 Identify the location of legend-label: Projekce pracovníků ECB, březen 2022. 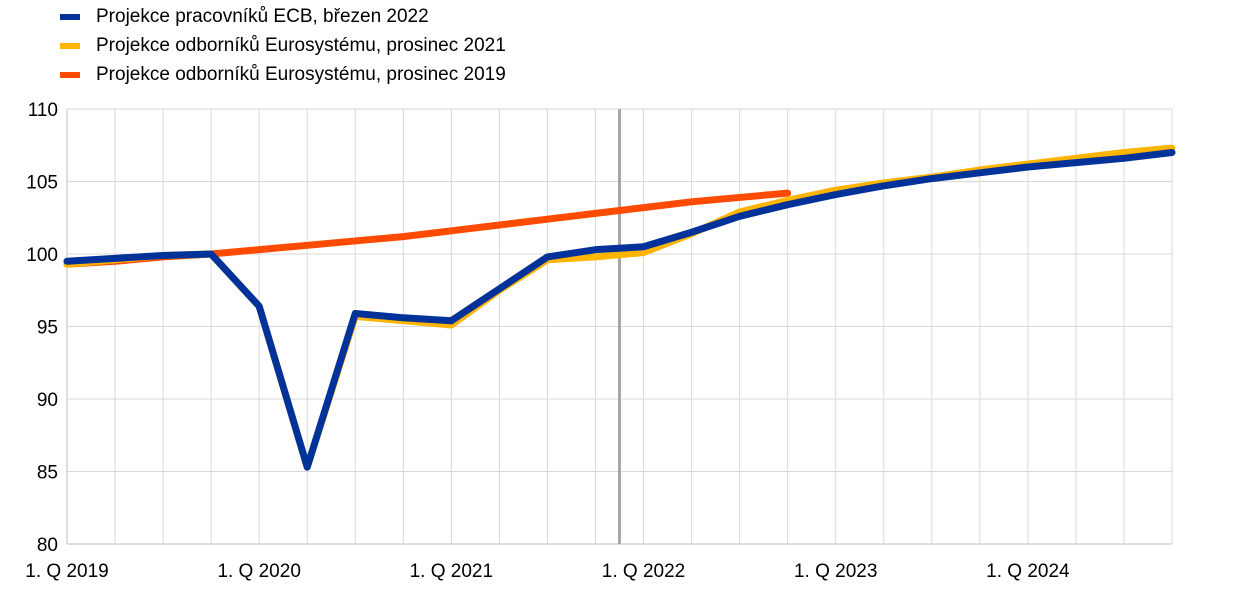
(262, 16).